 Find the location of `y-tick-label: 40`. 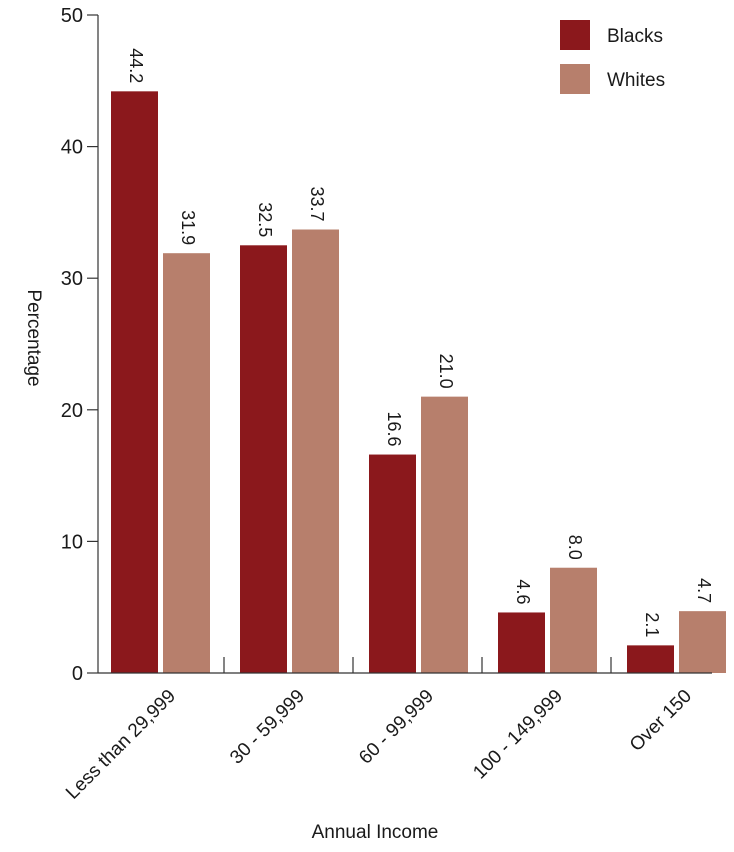

y-tick-label: 40 is located at coordinates (72, 148).